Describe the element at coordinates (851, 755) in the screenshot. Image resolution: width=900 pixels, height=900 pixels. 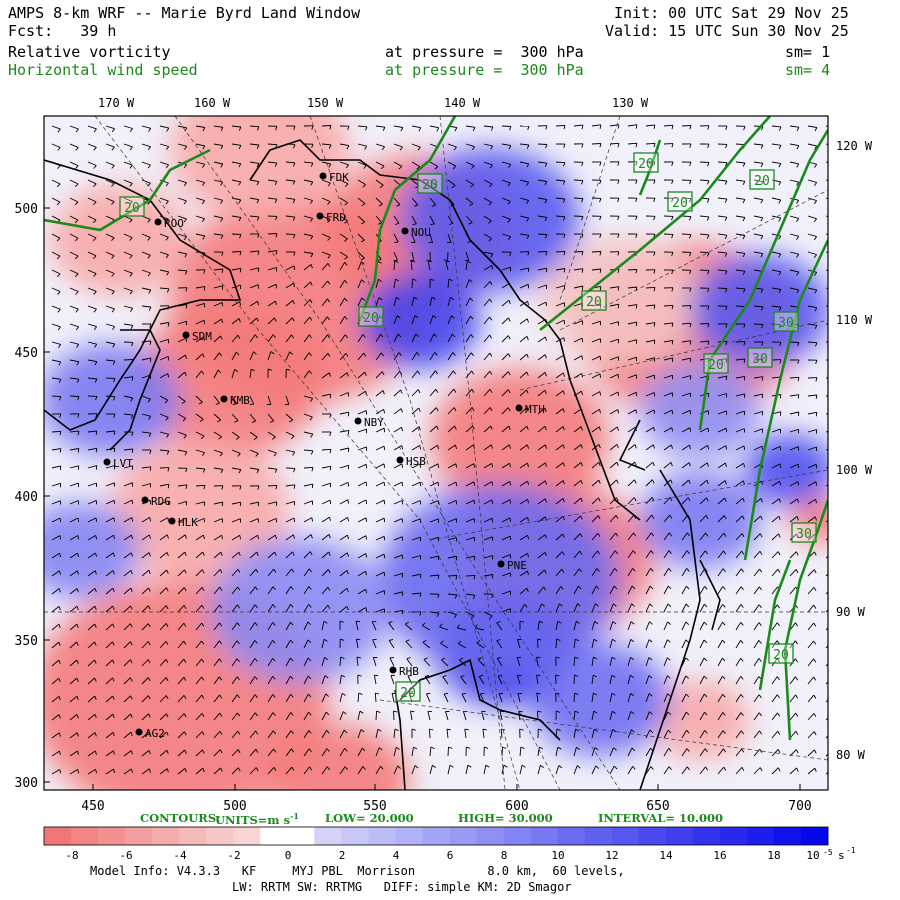
I see `right-longitude-label: 80 W` at that location.